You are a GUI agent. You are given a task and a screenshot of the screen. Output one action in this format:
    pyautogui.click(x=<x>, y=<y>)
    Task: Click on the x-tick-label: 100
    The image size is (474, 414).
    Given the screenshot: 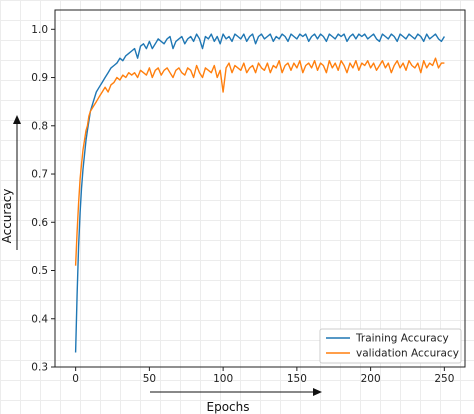 What is the action you would take?
    pyautogui.click(x=223, y=379)
    